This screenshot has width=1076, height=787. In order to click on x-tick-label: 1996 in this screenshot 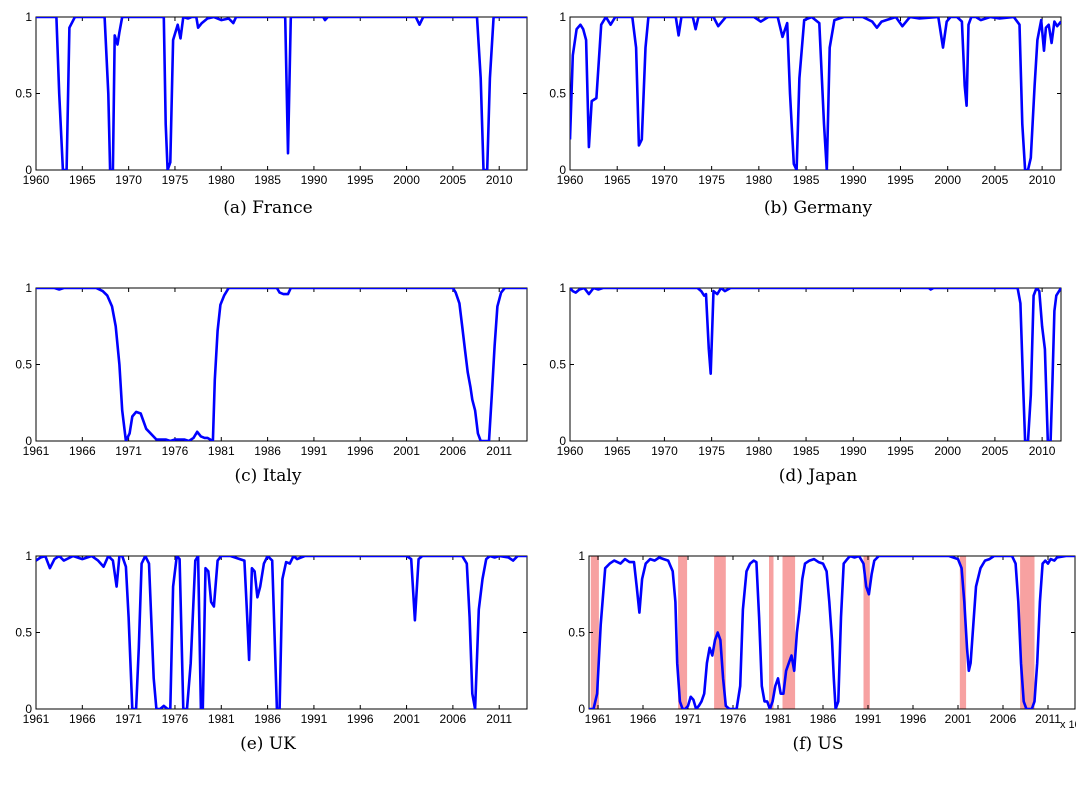, I will do `click(913, 719)`.